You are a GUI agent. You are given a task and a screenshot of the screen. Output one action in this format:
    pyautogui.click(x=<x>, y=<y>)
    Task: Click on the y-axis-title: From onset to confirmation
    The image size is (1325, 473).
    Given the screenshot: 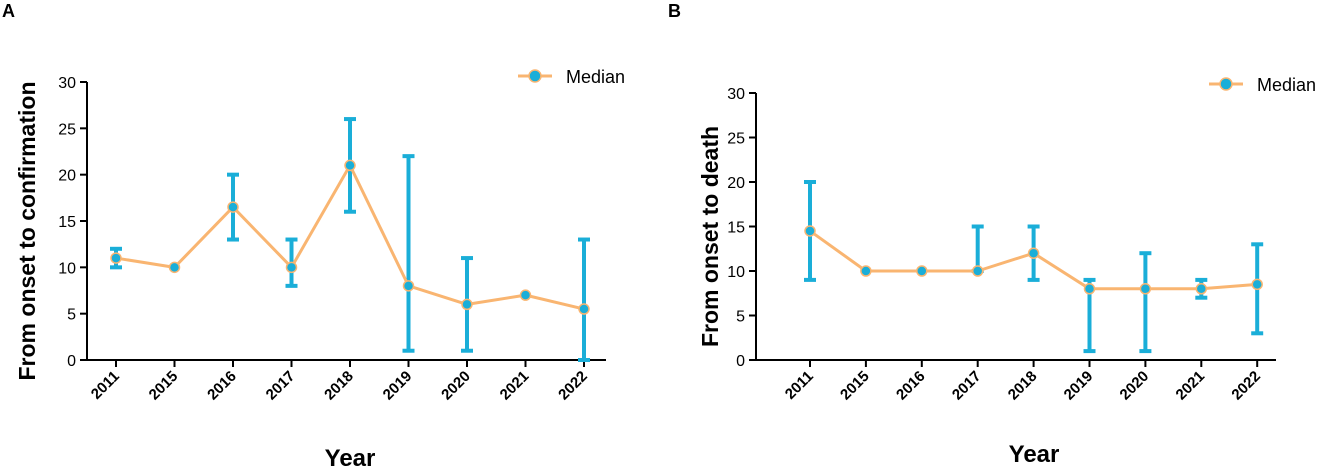 What is the action you would take?
    pyautogui.click(x=27, y=231)
    